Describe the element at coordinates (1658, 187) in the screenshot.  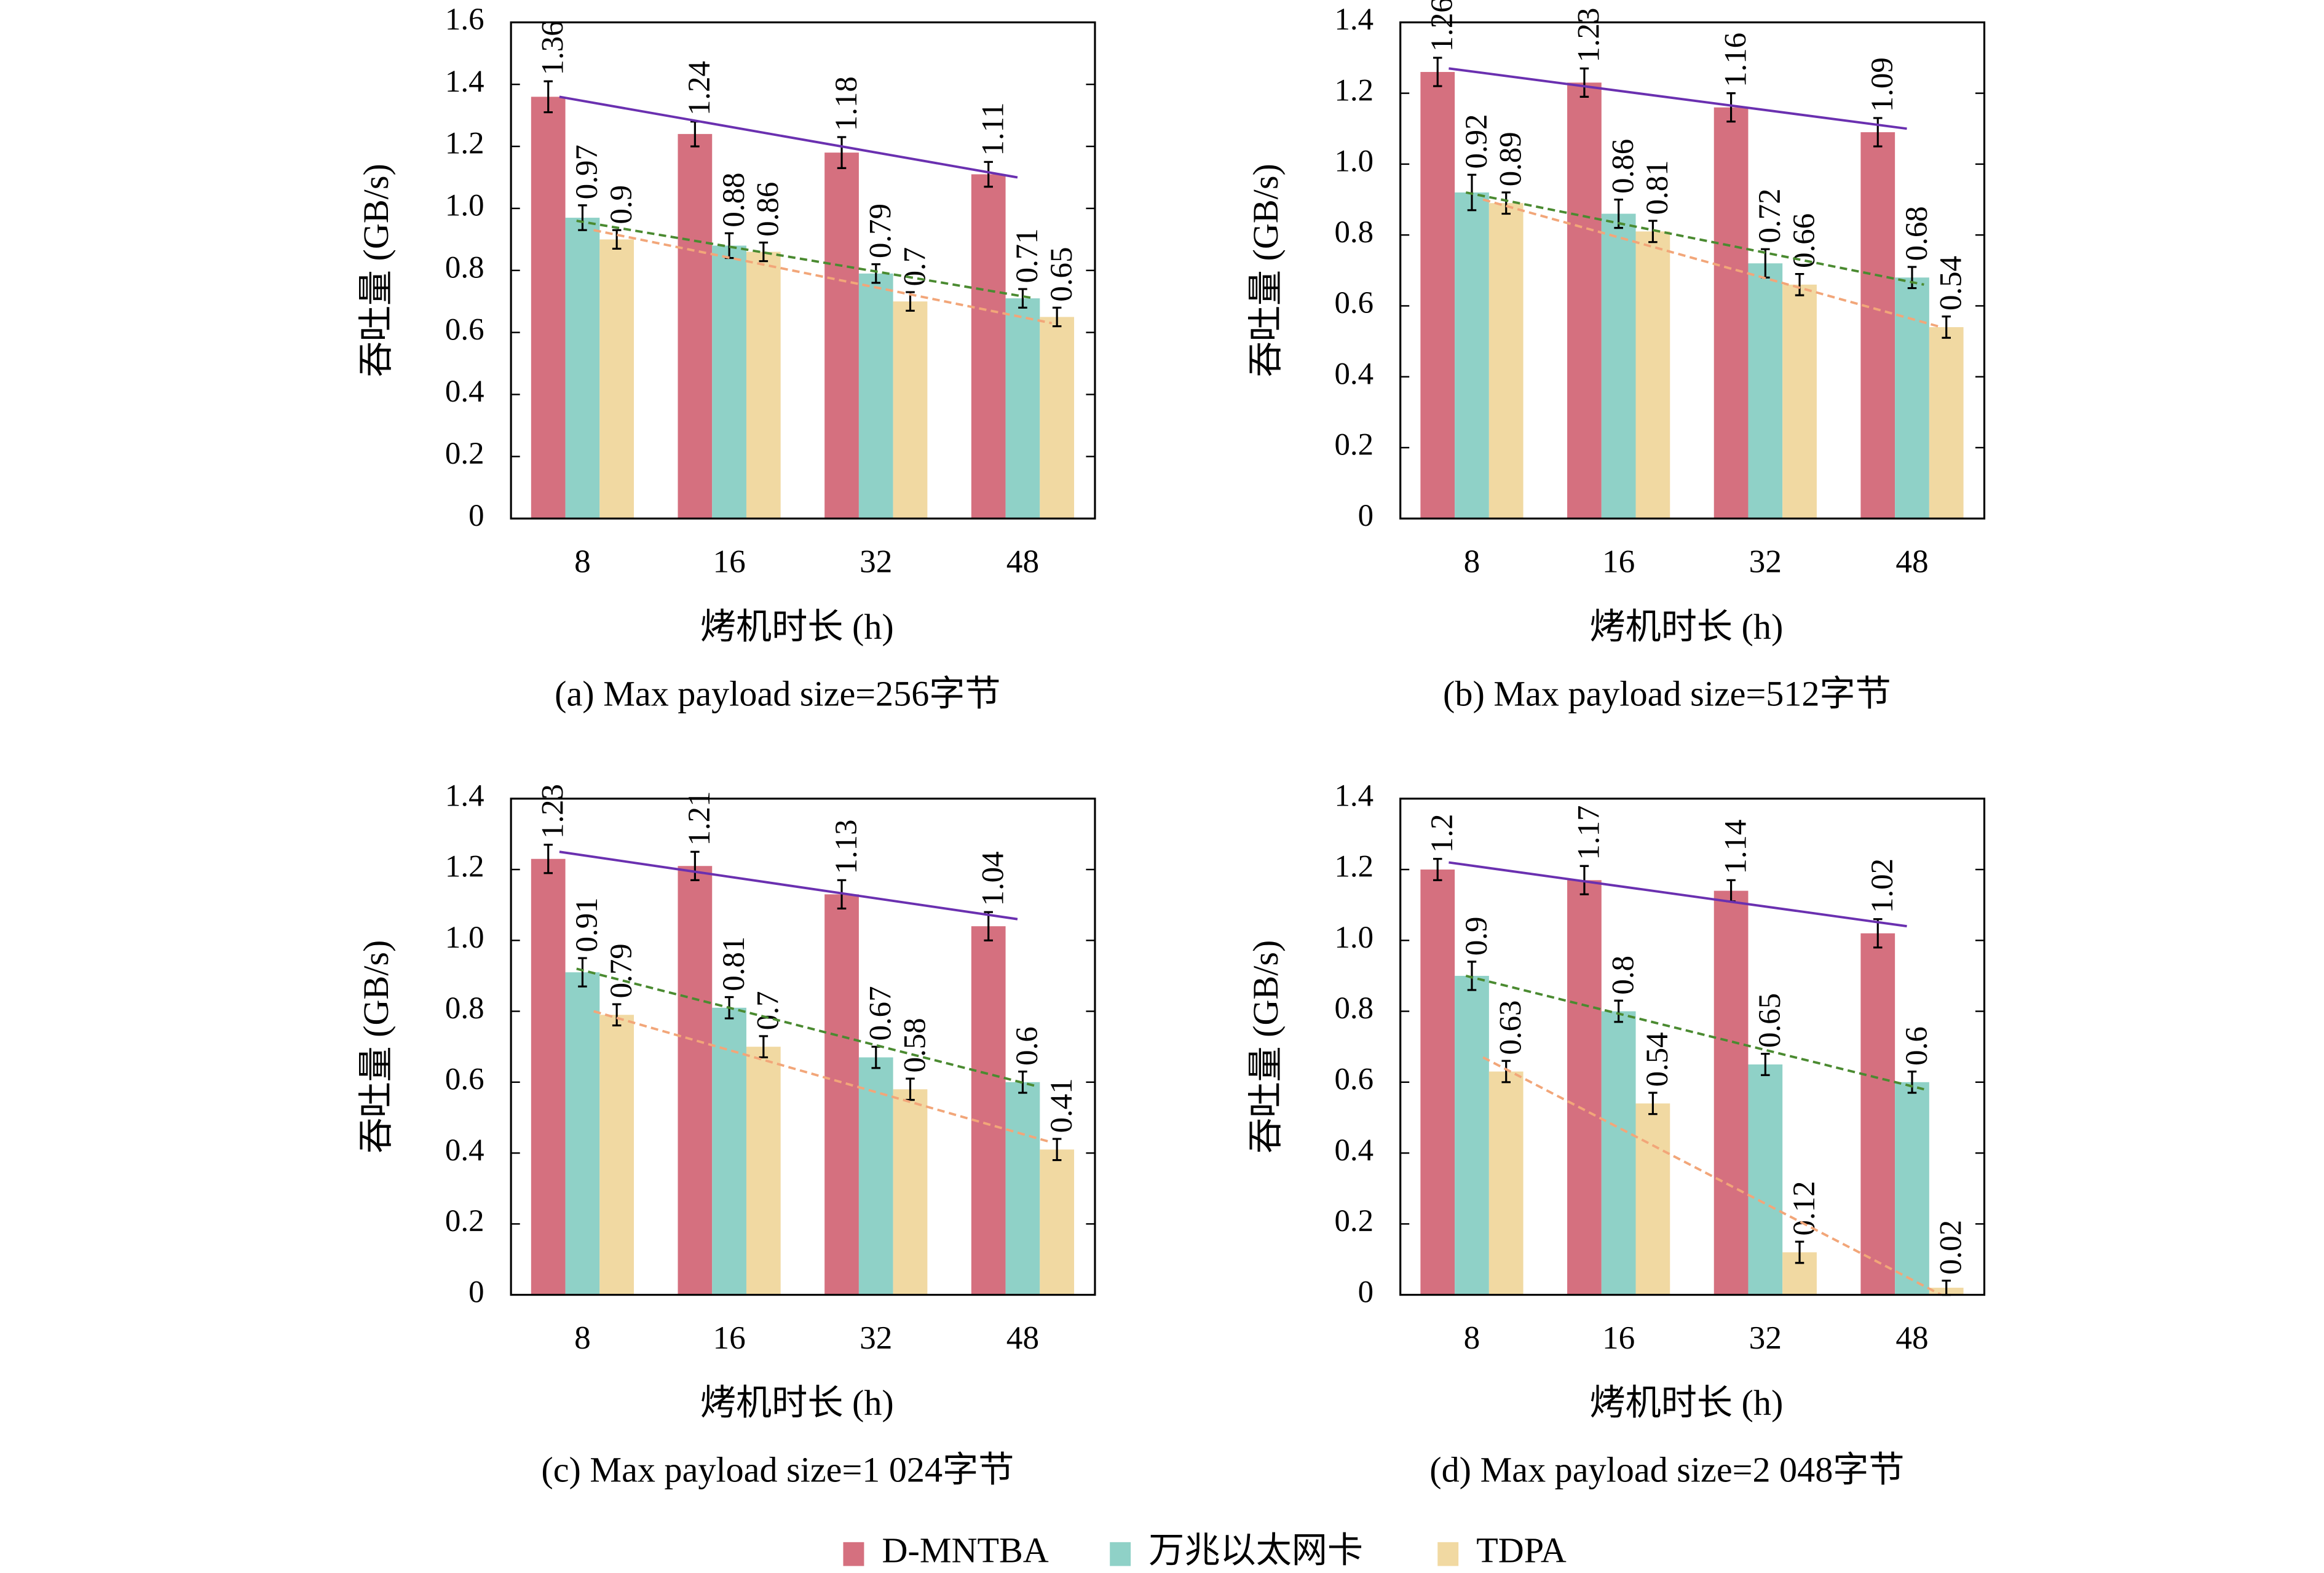
I see `value-label: 0.81` at that location.